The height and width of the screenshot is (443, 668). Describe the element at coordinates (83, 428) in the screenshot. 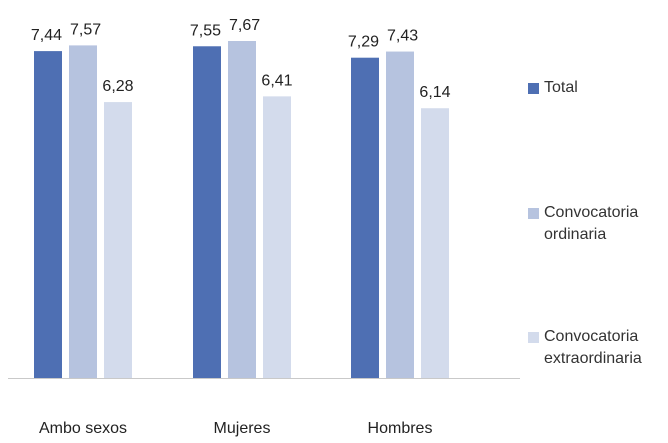

I see `category-label: Ambo sexos` at that location.